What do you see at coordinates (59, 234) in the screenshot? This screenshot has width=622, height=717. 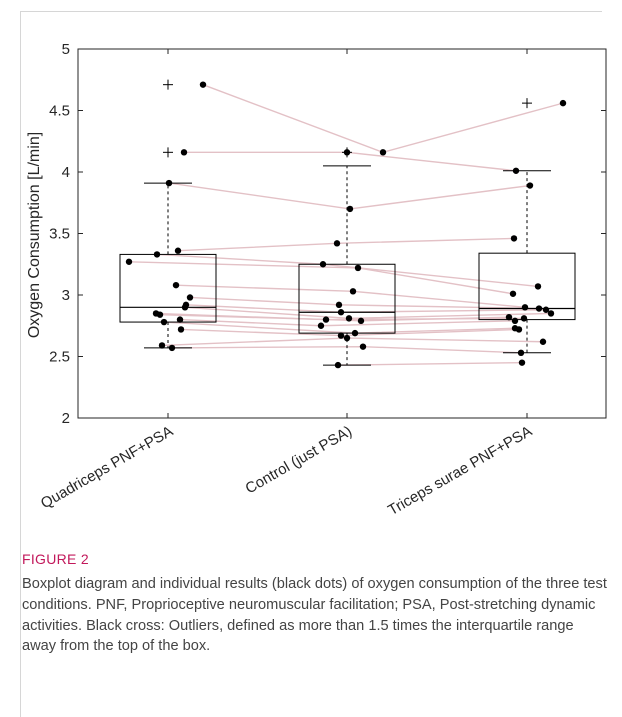 I see `y-tick-label: 3.5` at bounding box center [59, 234].